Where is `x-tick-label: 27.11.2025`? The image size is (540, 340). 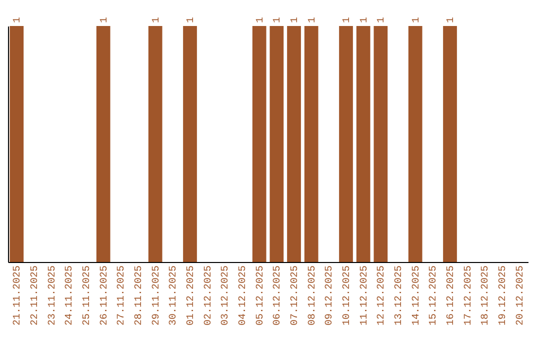
x-tick-label: 27.11.2025 is located at coordinates (122, 296).